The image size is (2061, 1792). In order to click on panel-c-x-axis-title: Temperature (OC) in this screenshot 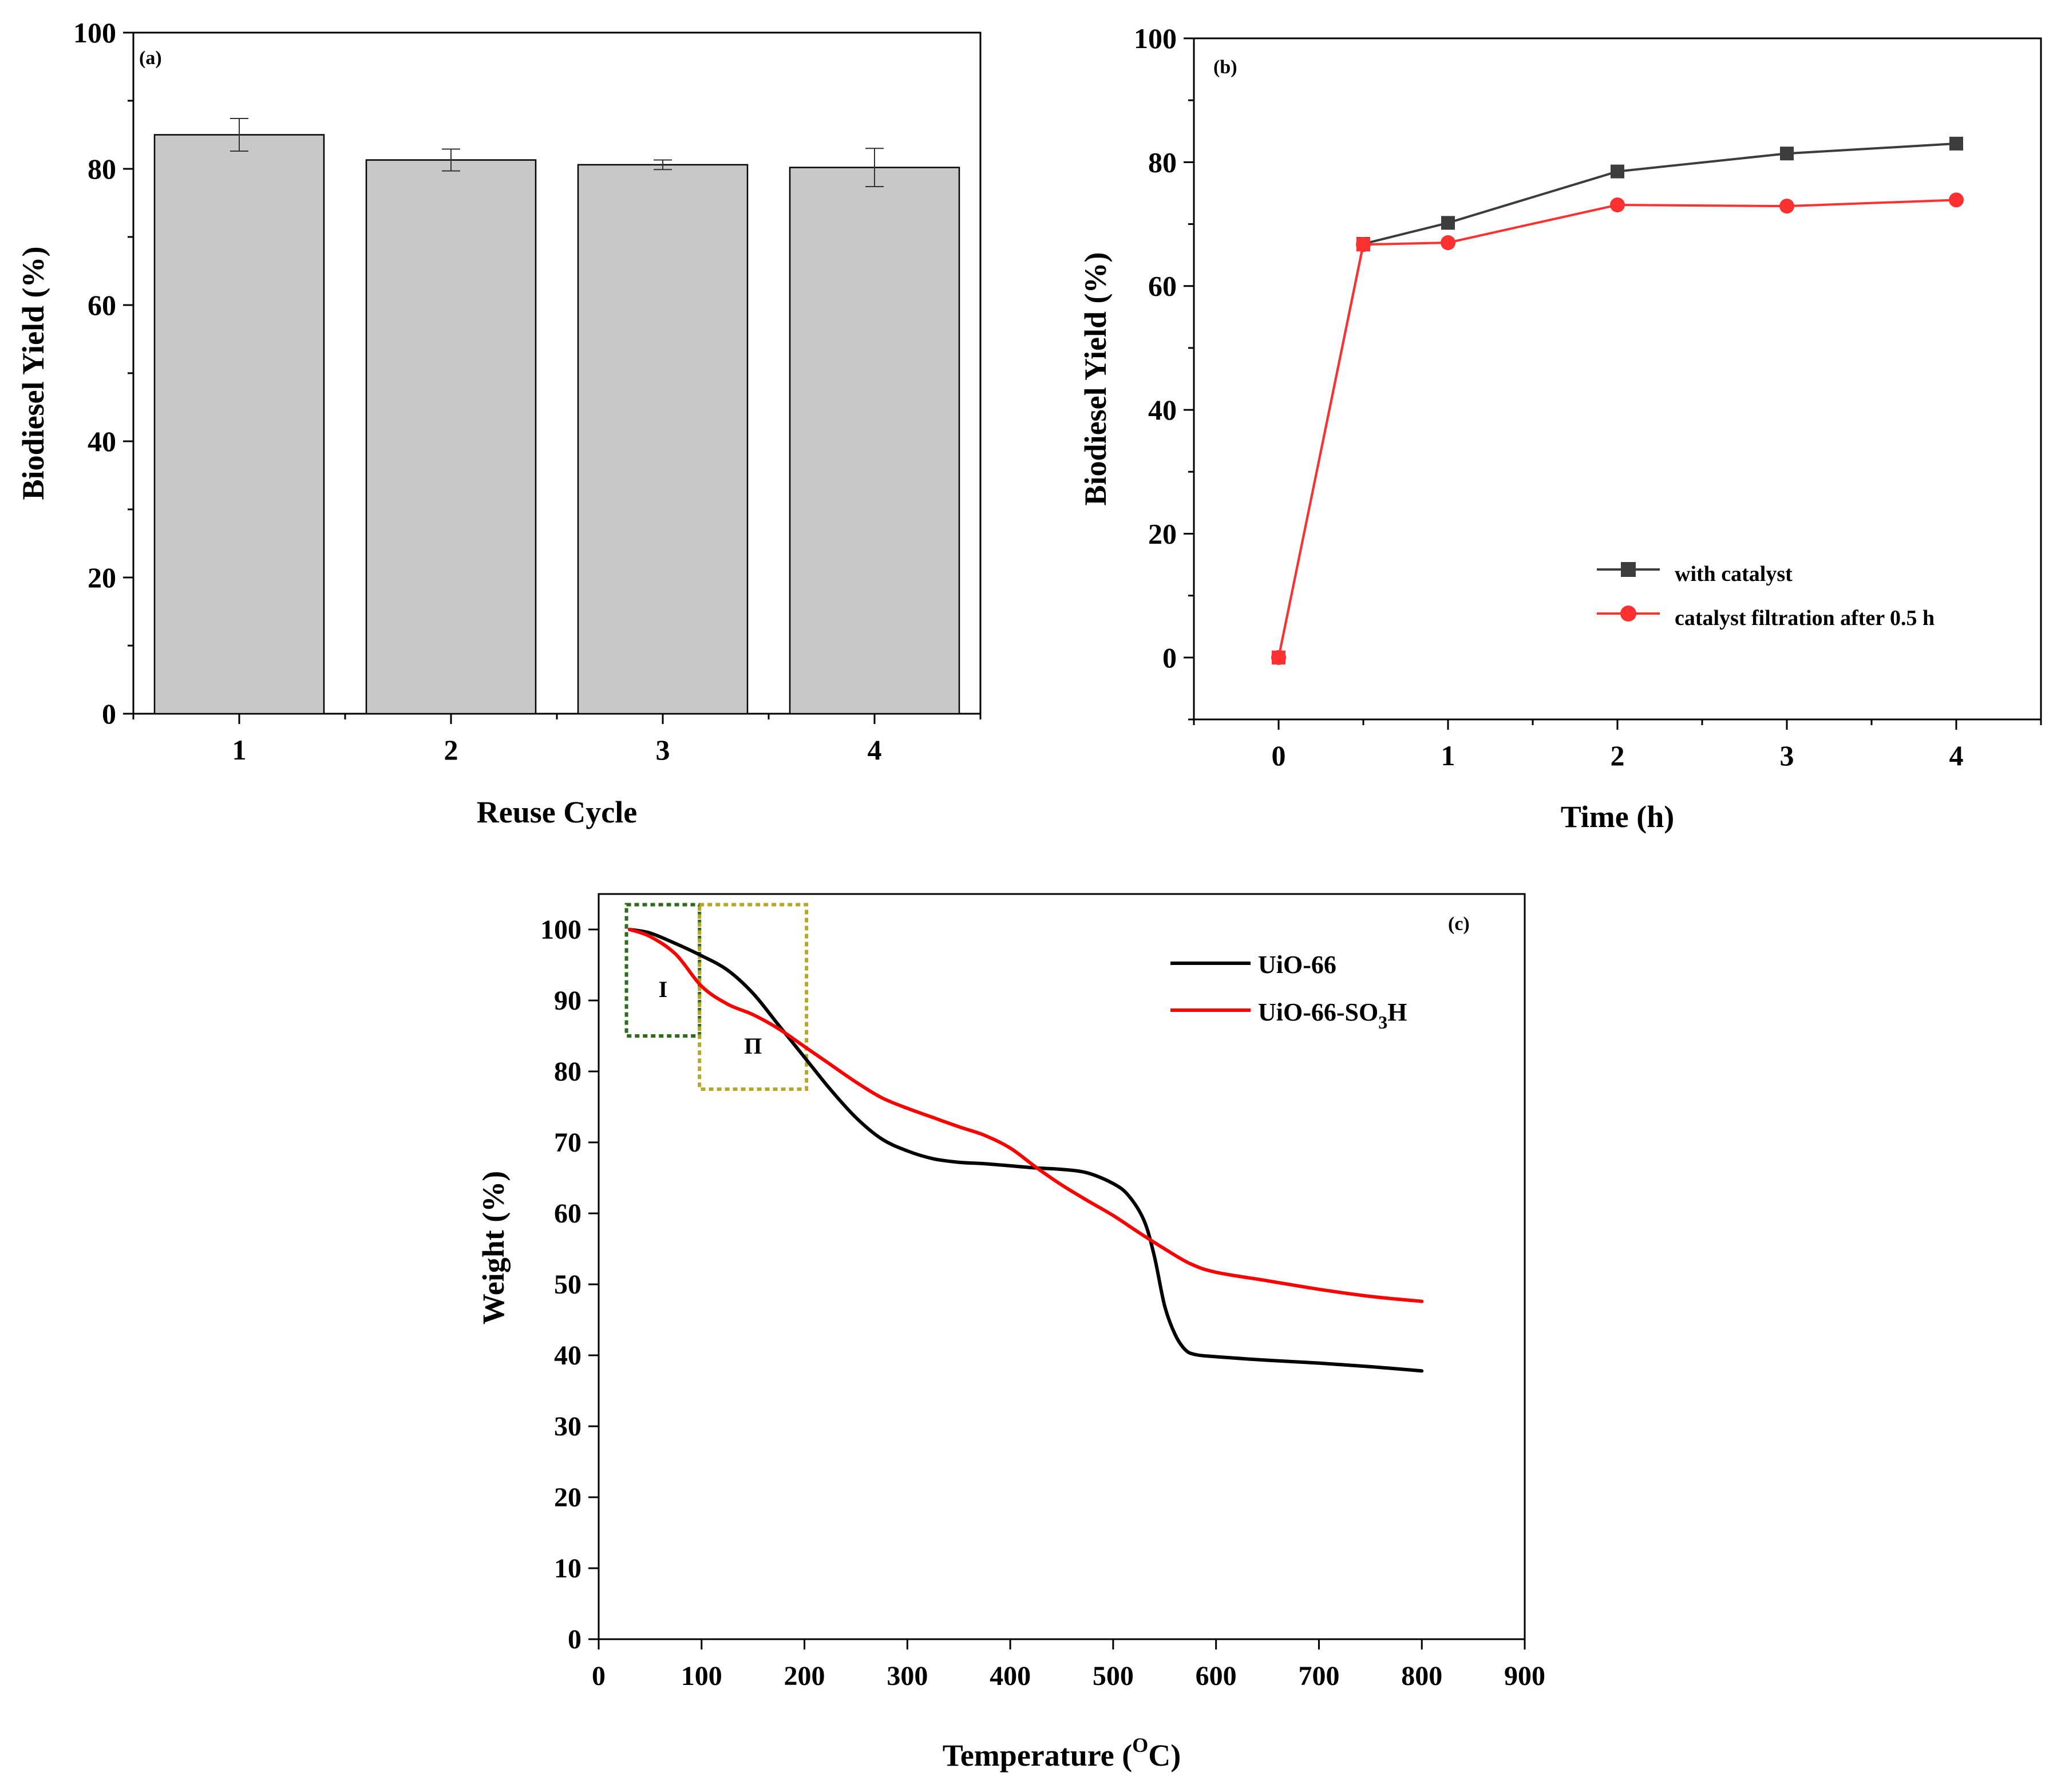, I will do `click(1062, 1753)`.